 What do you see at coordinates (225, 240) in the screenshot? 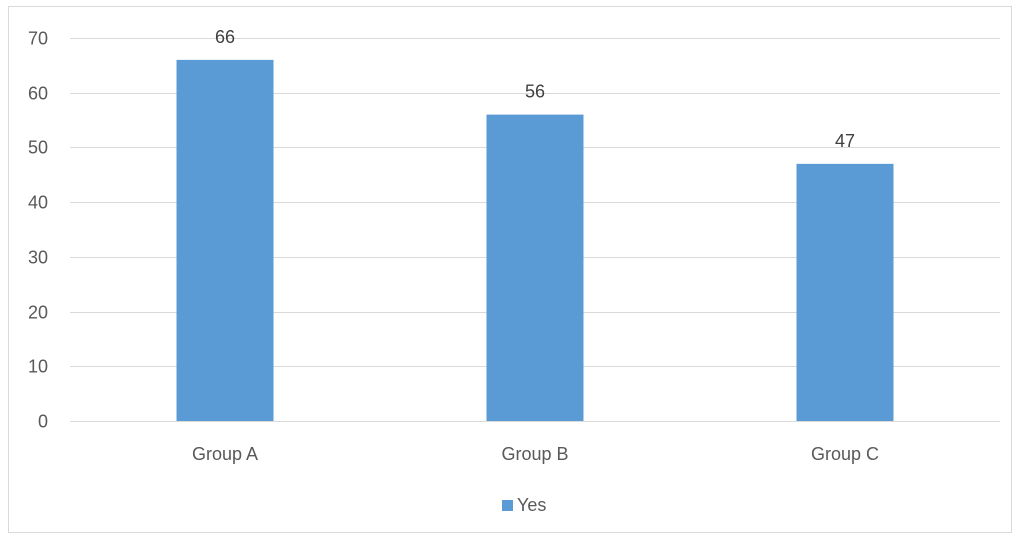
I see `bar-group-a` at bounding box center [225, 240].